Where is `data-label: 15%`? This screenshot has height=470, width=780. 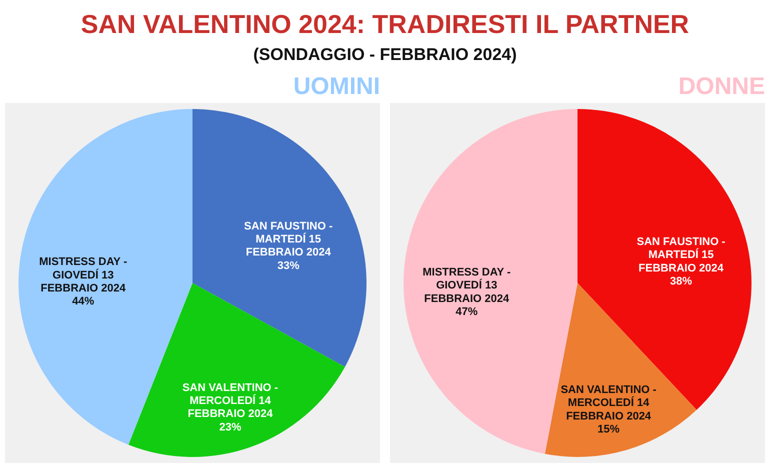
data-label: 15% is located at coordinates (609, 430).